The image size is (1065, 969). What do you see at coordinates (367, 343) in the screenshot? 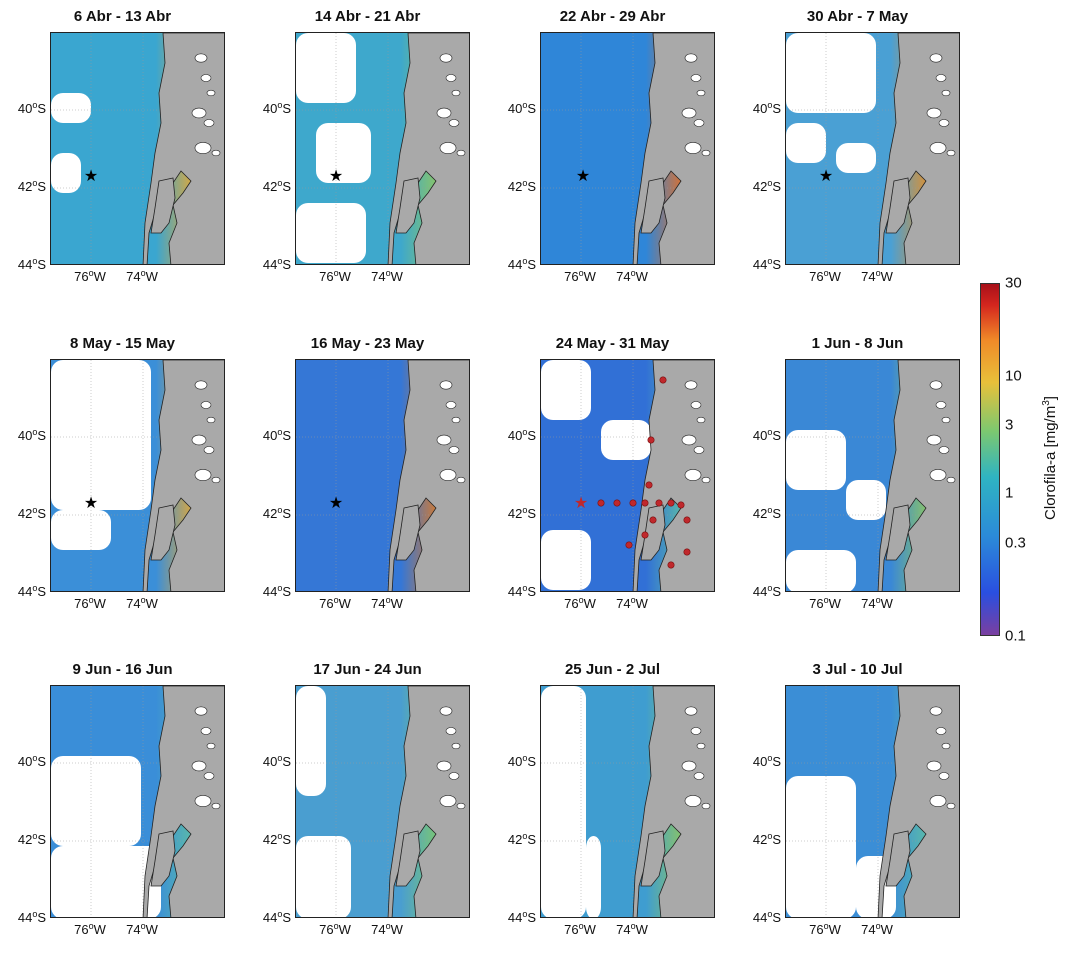
I see `panel-title: 16 May - 23 May` at bounding box center [367, 343].